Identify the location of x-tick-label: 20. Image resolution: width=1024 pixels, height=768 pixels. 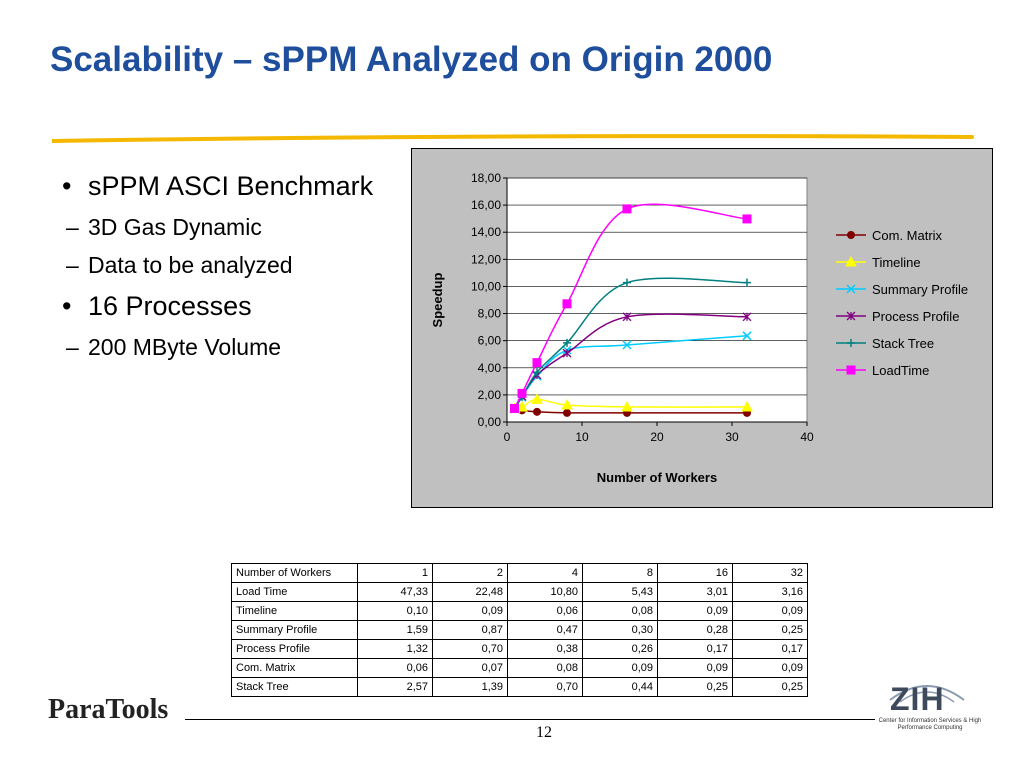
(657, 437).